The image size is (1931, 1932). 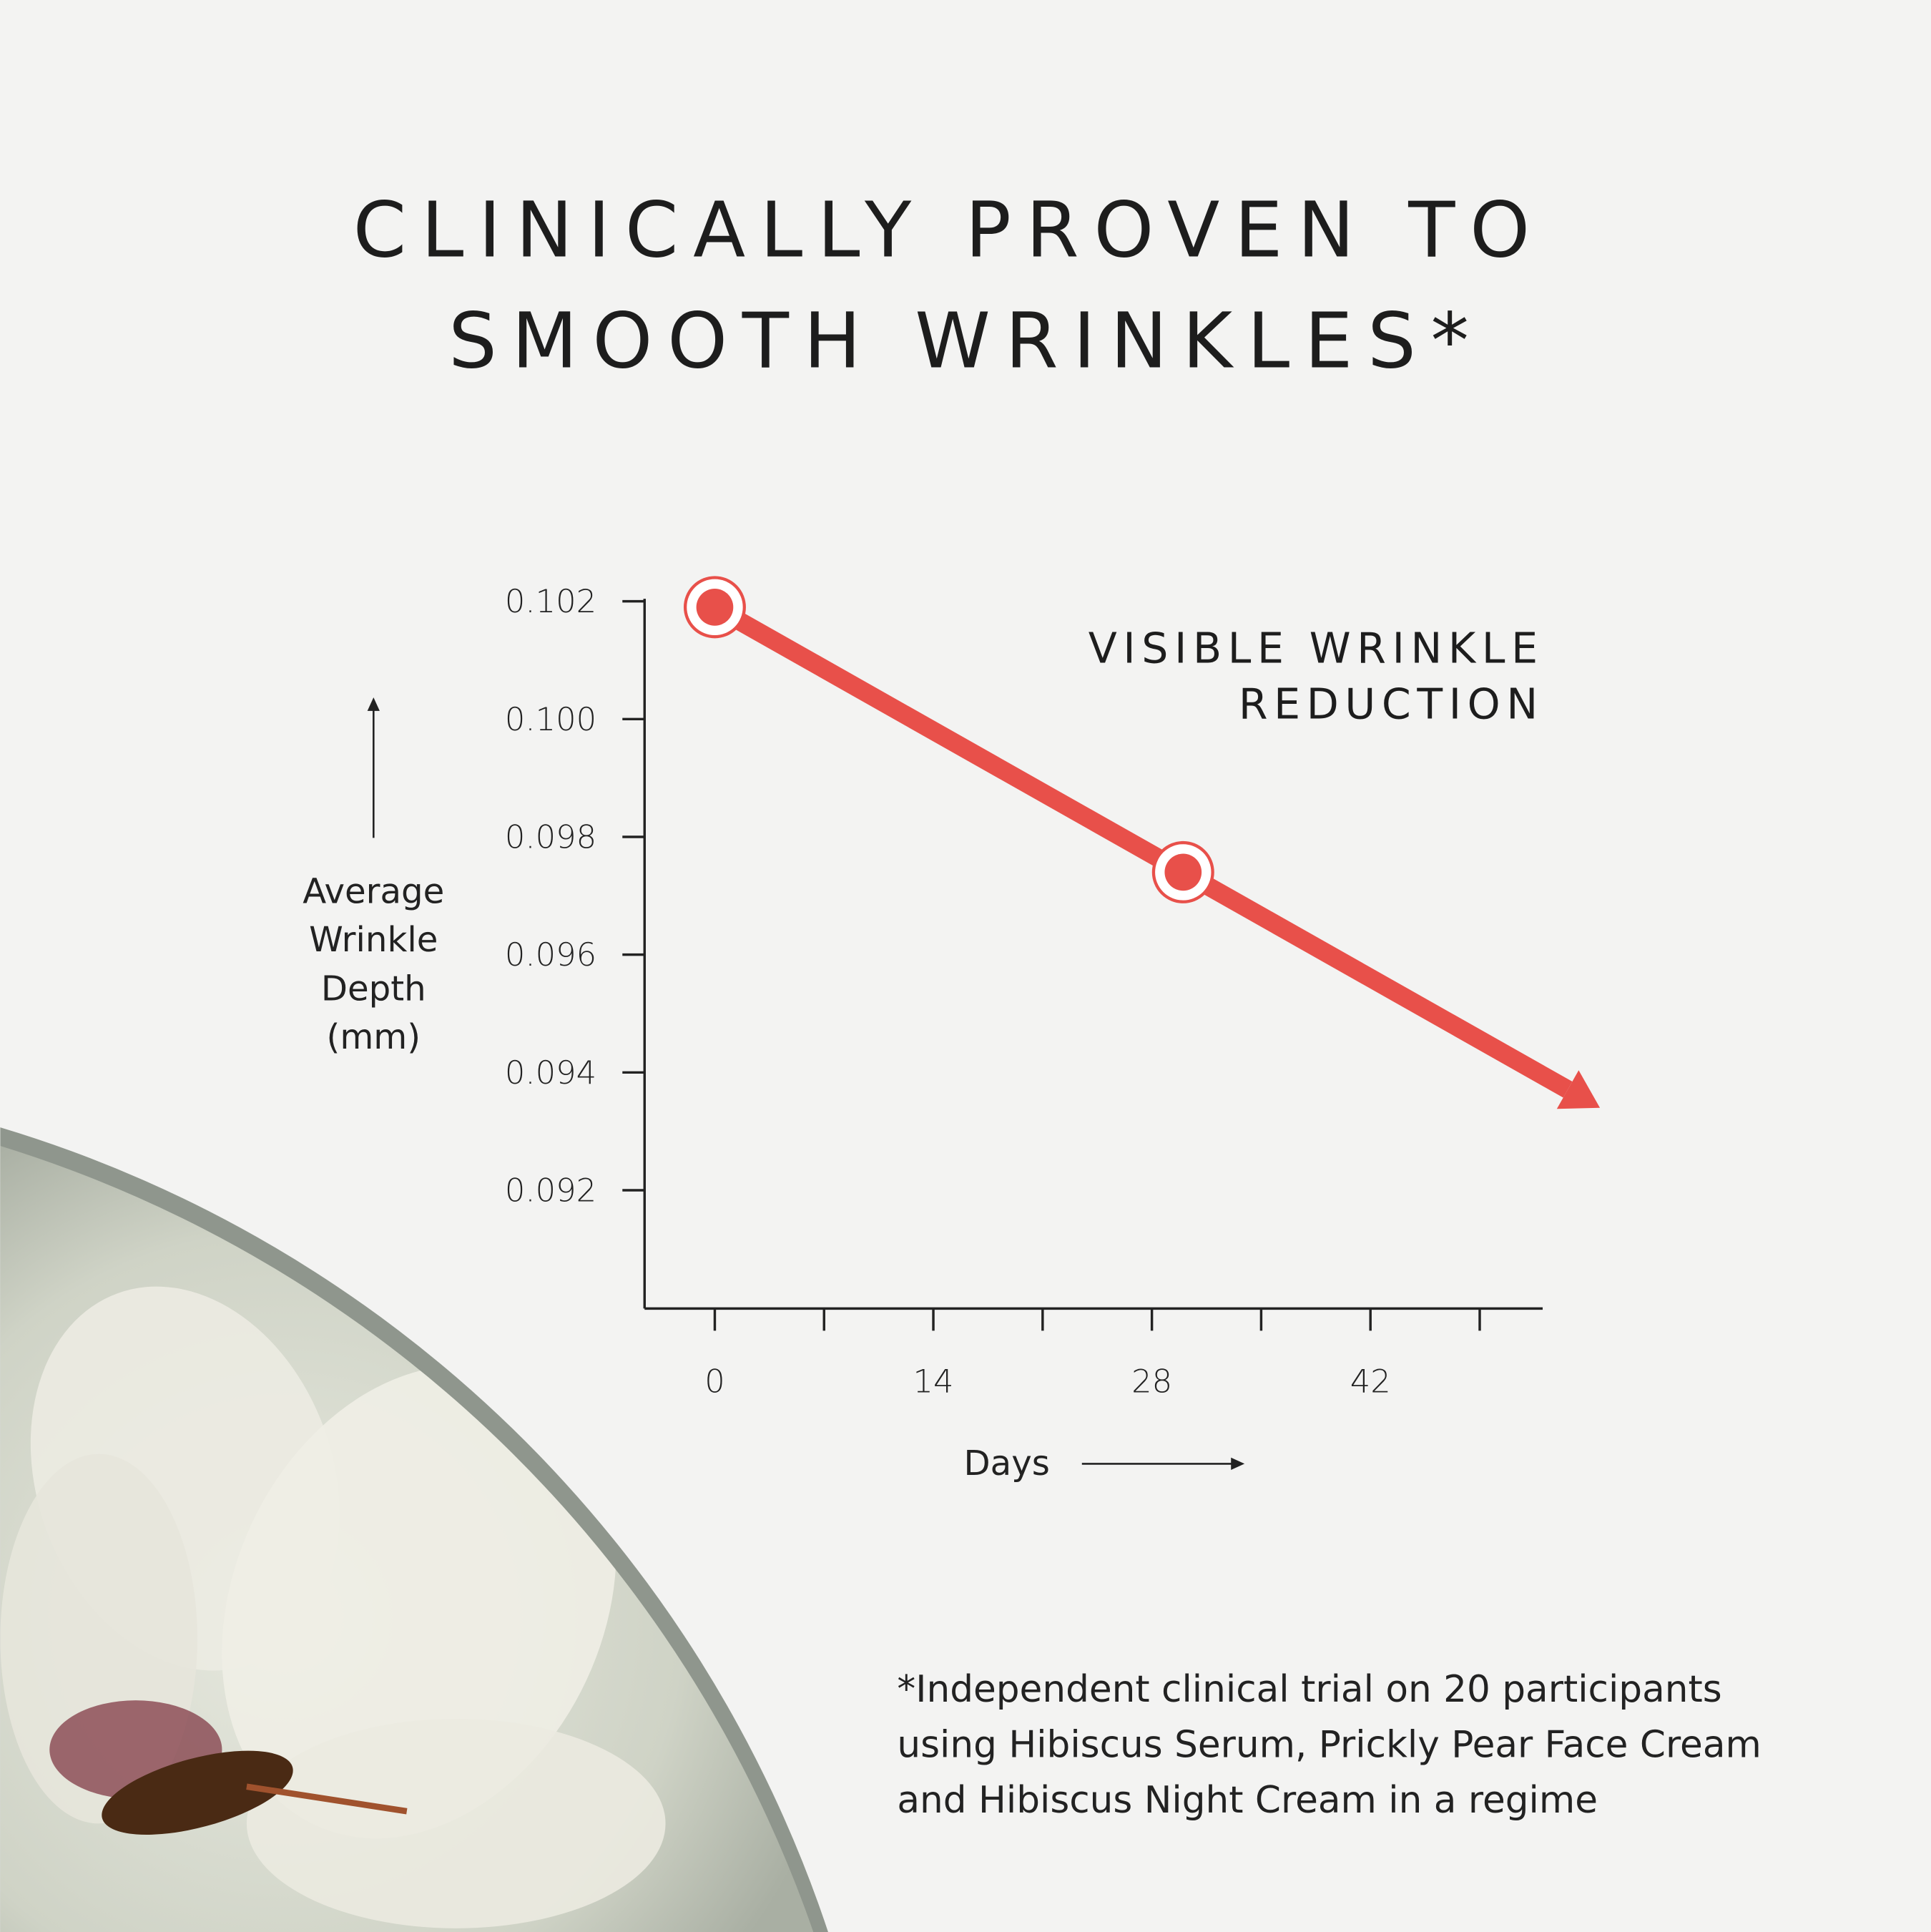 I want to click on y-tick-label: 0.100, so click(x=550, y=719).